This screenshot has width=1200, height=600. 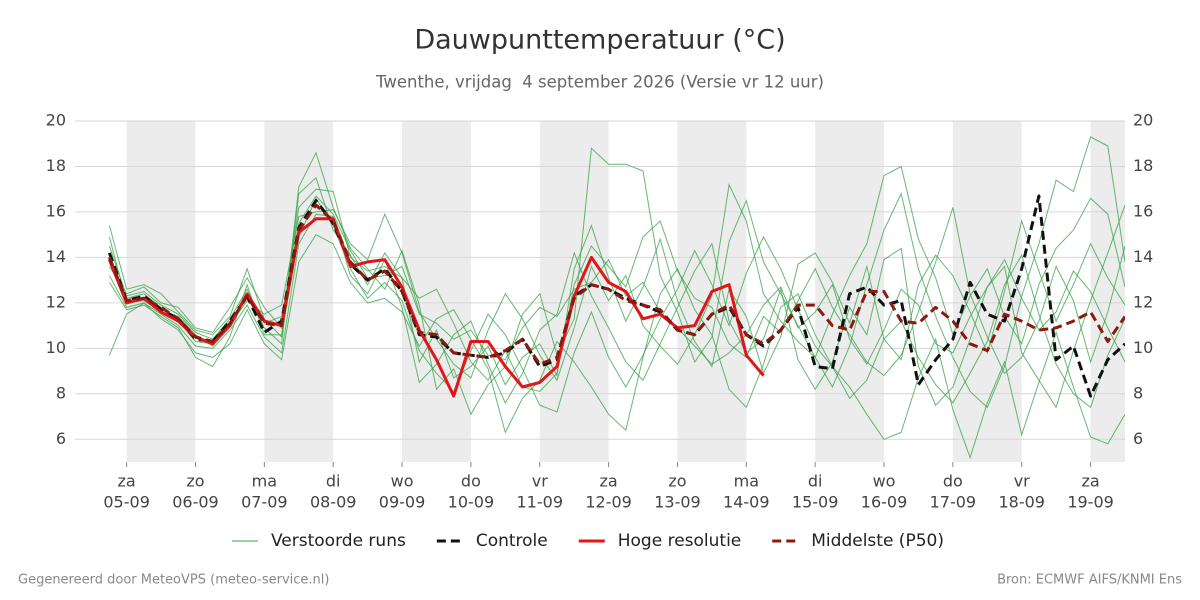 I want to click on legend-label: Controle, so click(x=512, y=541).